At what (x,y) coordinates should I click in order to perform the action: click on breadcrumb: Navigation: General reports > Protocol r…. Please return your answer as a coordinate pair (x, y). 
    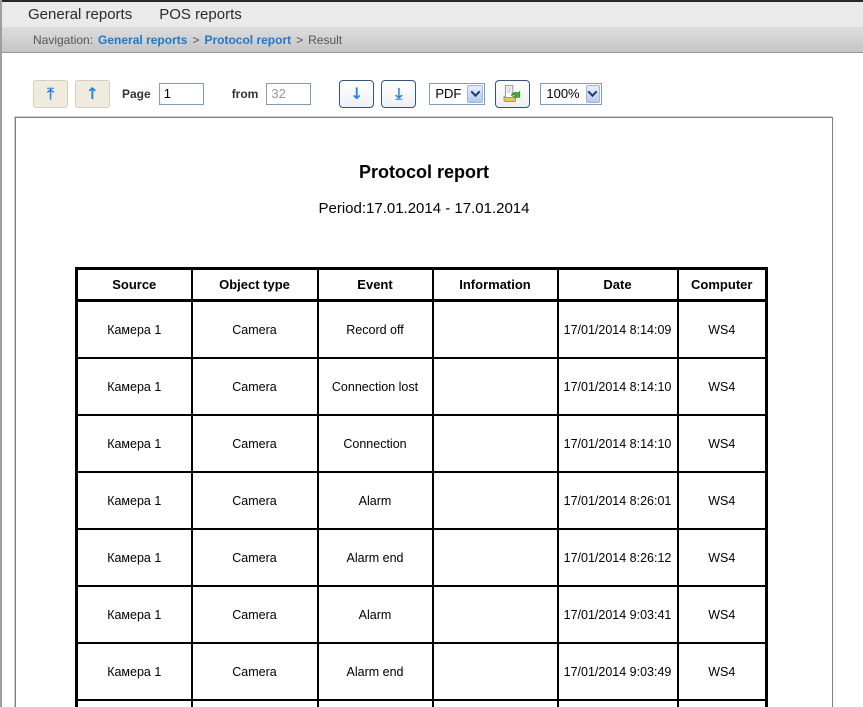
    Looking at the image, I should click on (431, 40).